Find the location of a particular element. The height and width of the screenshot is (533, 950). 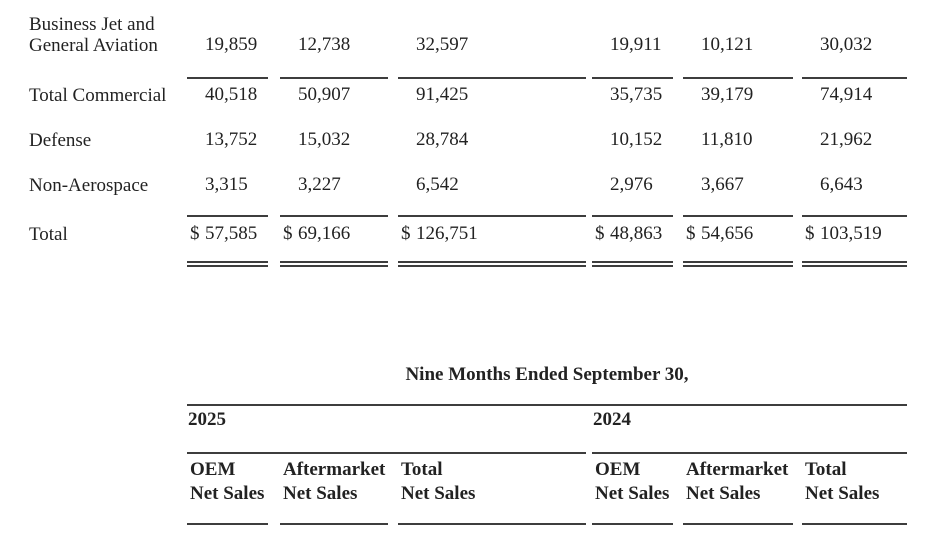

cell-value: $48,863 is located at coordinates (632, 234).